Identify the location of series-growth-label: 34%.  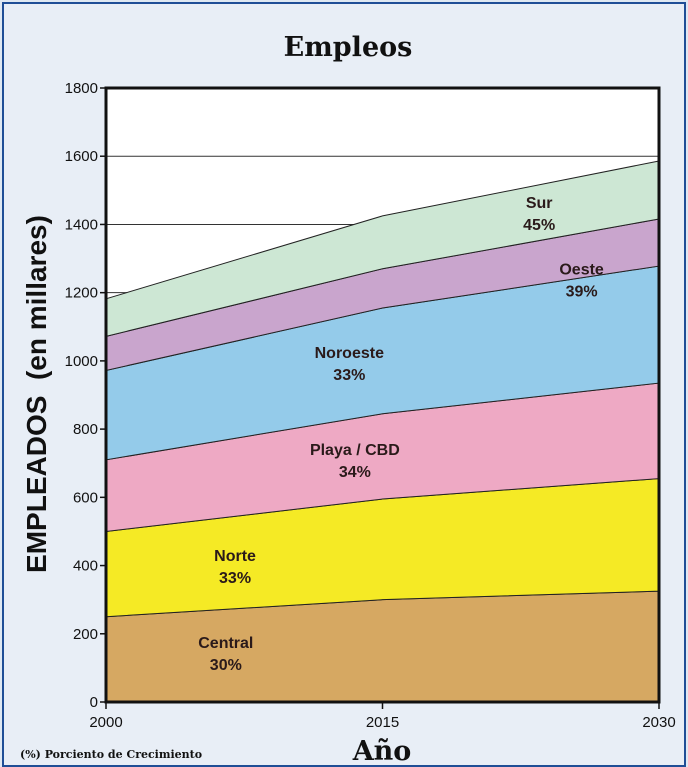
(355, 472).